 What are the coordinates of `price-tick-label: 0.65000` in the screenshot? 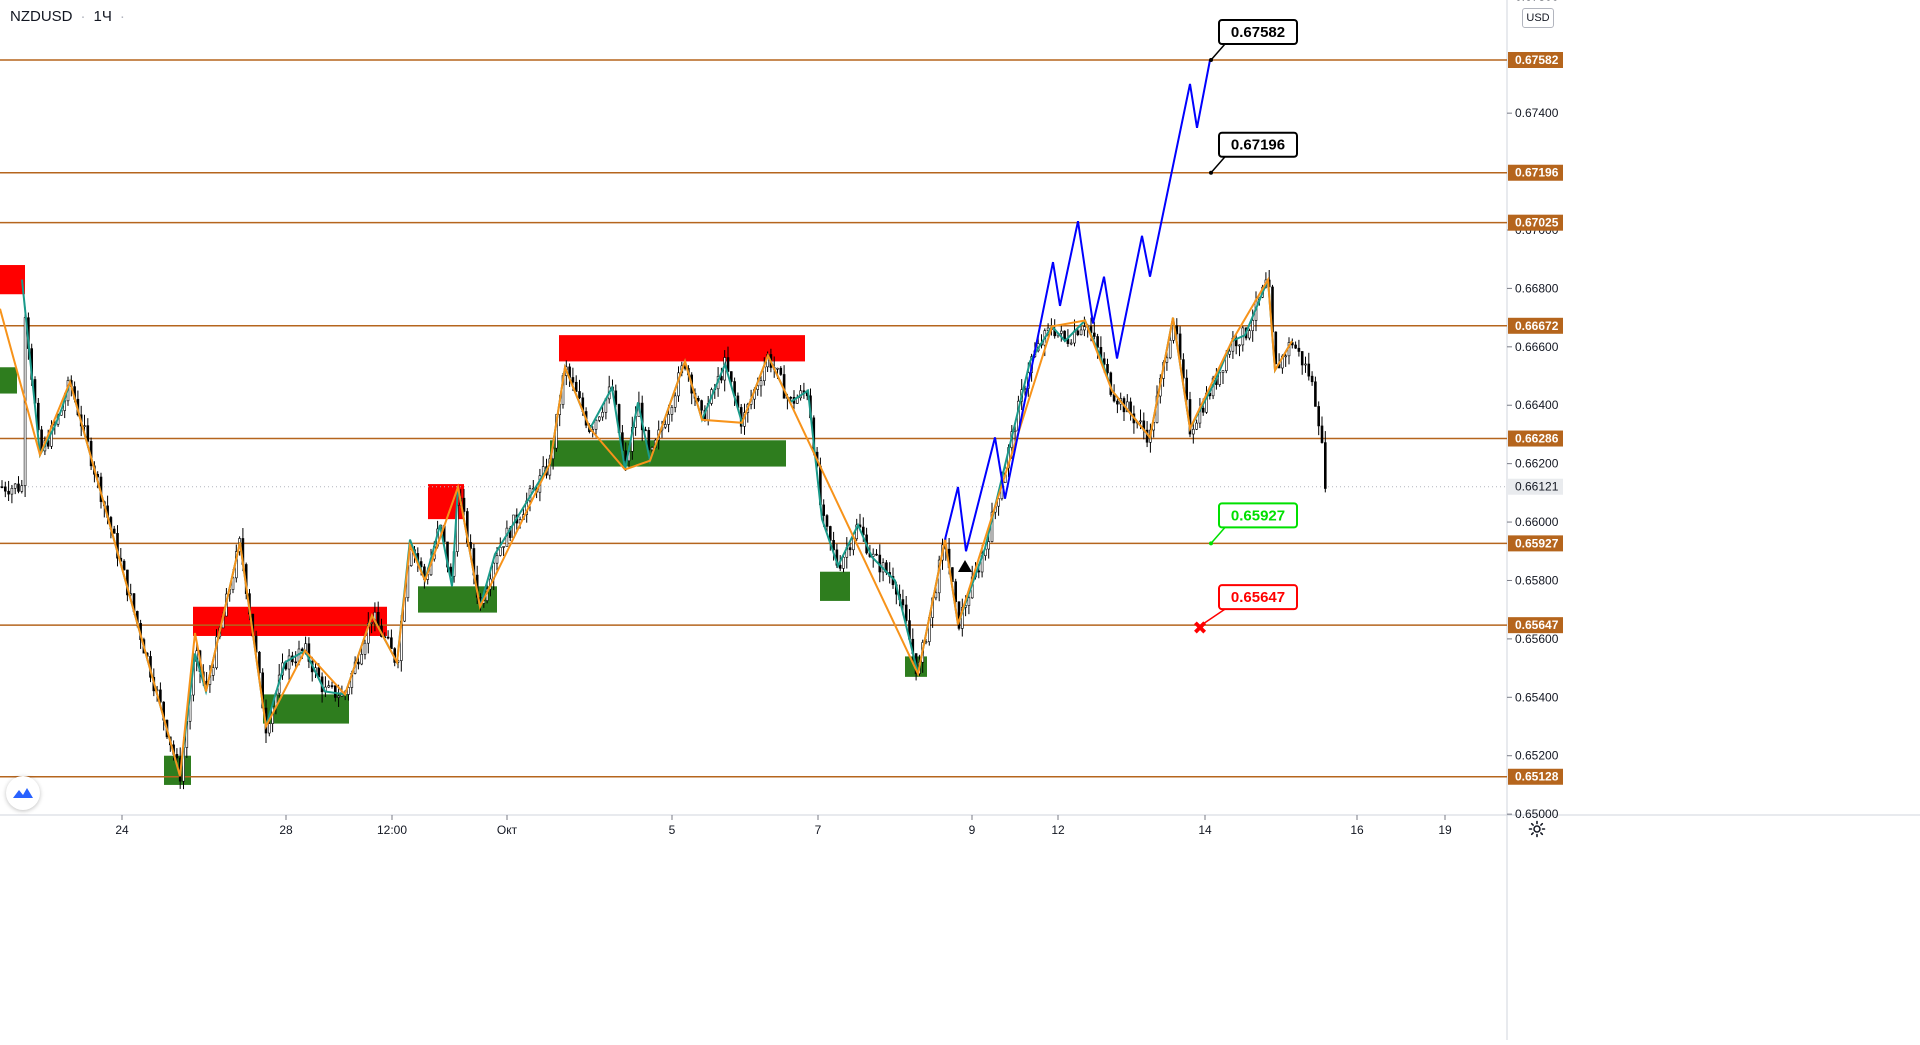 It's located at (1537, 814).